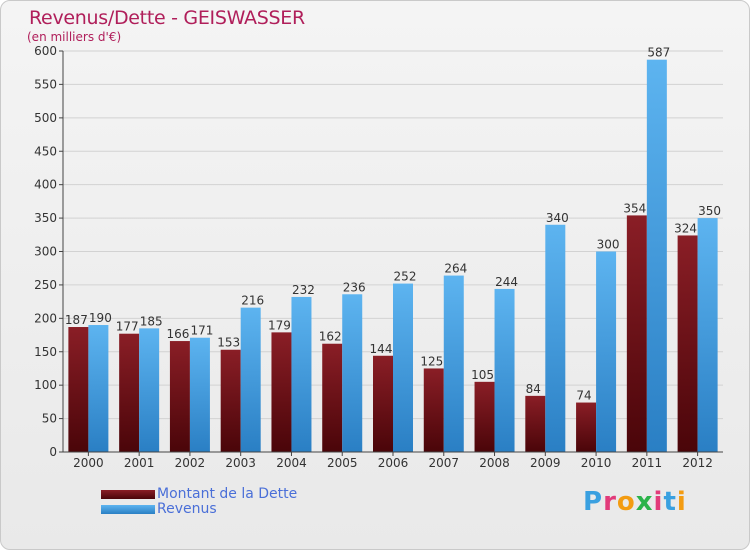 The height and width of the screenshot is (550, 750). What do you see at coordinates (670, 502) in the screenshot?
I see `logo-letter: t` at bounding box center [670, 502].